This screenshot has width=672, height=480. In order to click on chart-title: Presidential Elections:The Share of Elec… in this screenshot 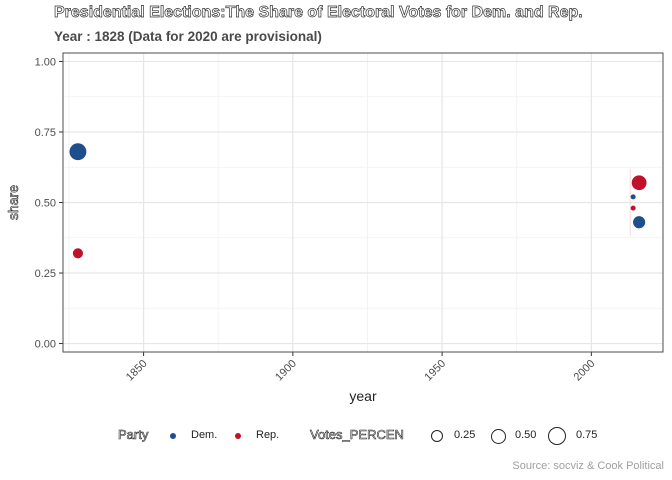, I will do `click(318, 13)`.